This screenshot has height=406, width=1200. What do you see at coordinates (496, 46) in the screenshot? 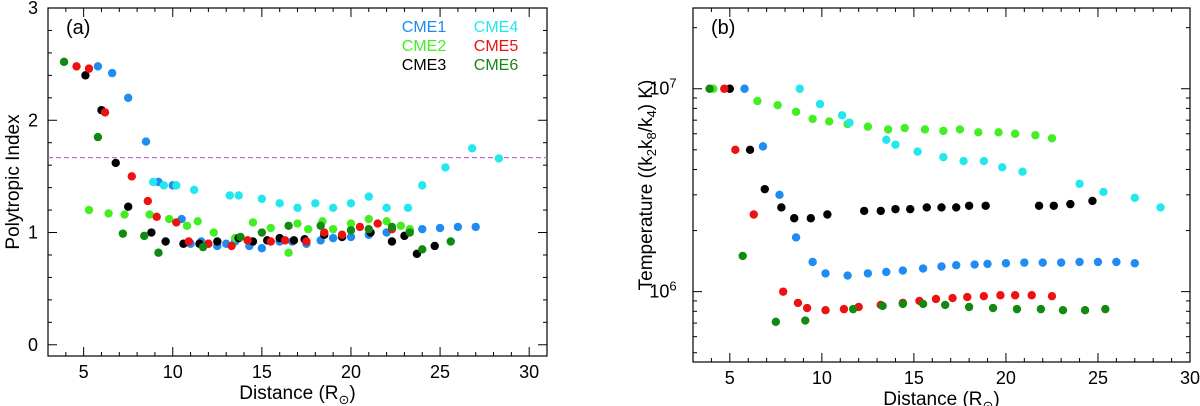
I see `legend-item-cme5: CME5` at bounding box center [496, 46].